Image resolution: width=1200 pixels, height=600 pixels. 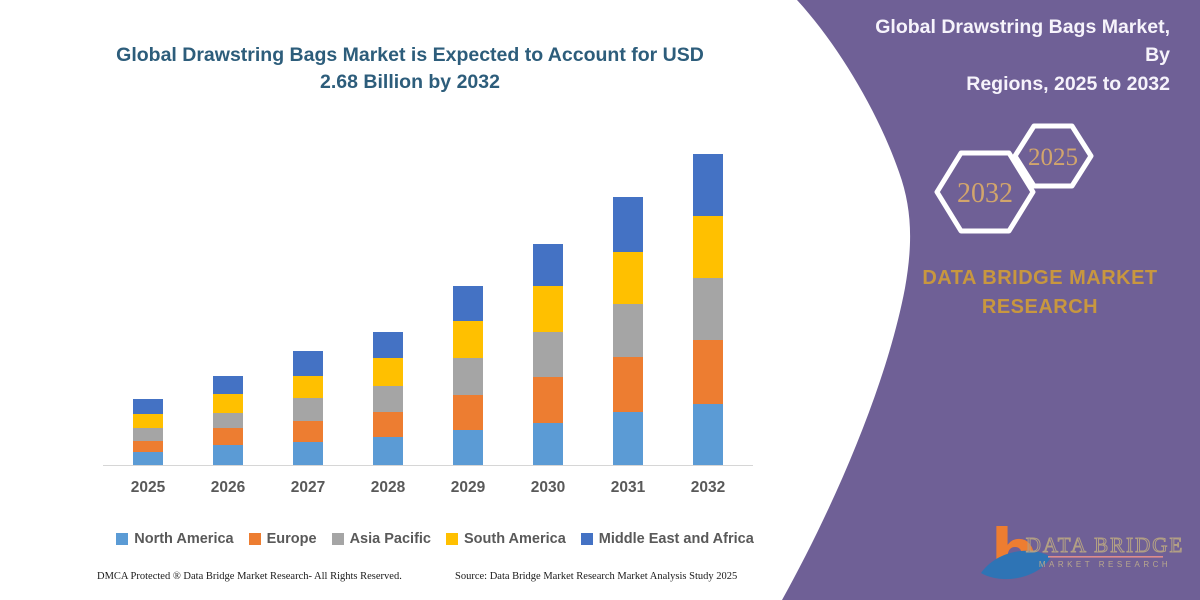 I want to click on x-tick-2030: 2030, so click(x=548, y=487).